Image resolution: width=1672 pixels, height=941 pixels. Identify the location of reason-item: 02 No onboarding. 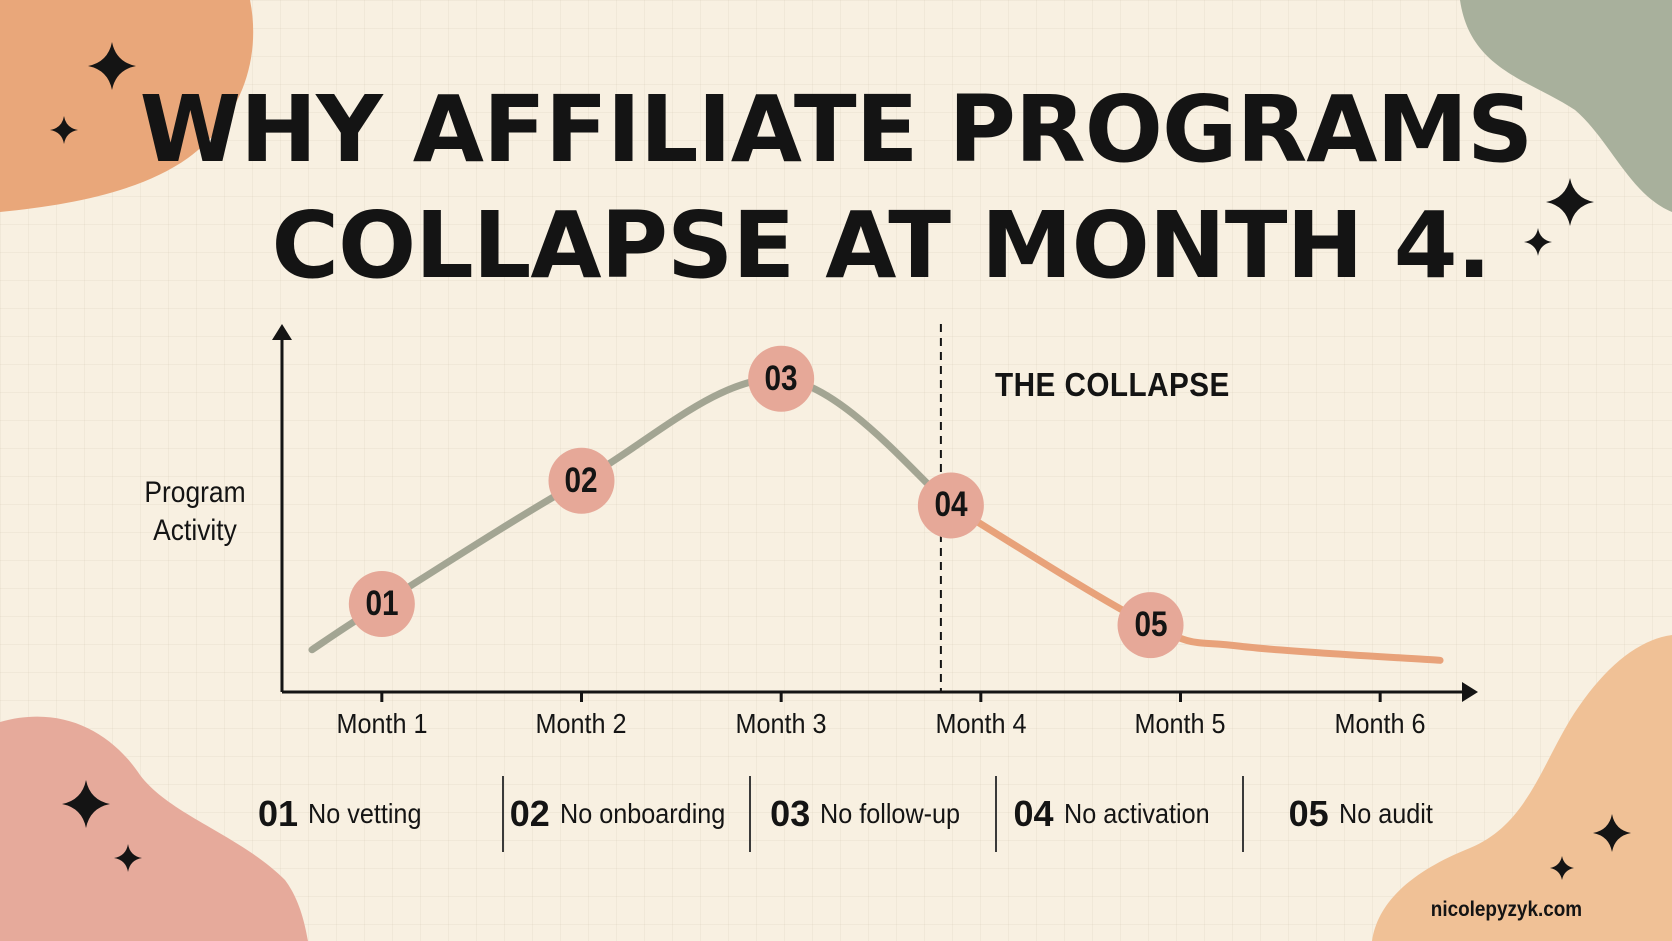
(625, 814).